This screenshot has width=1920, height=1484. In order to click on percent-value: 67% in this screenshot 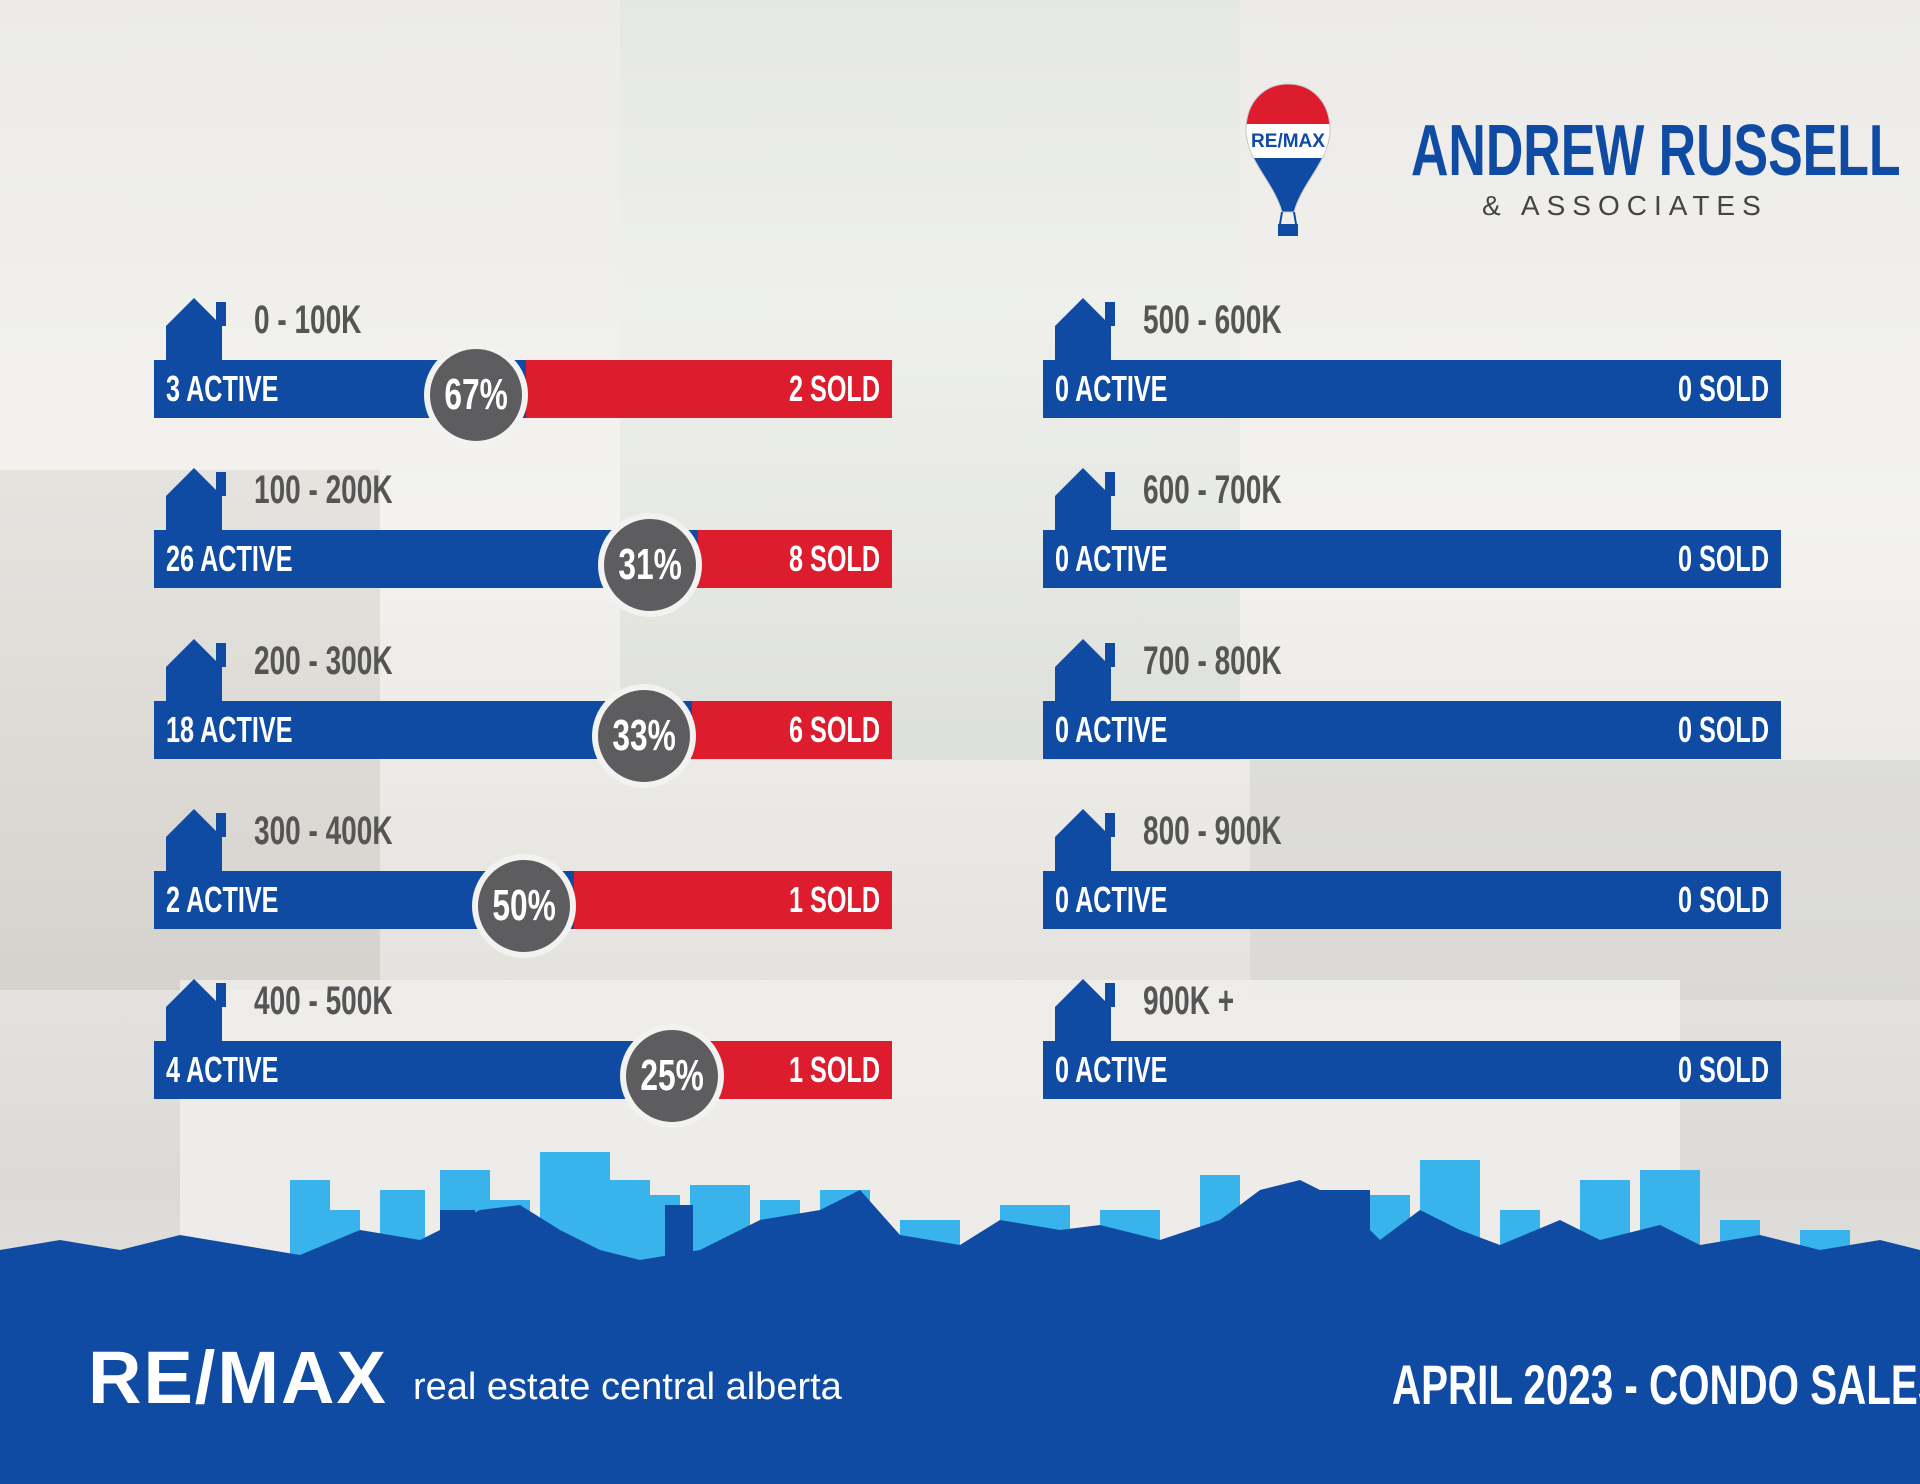, I will do `click(476, 394)`.